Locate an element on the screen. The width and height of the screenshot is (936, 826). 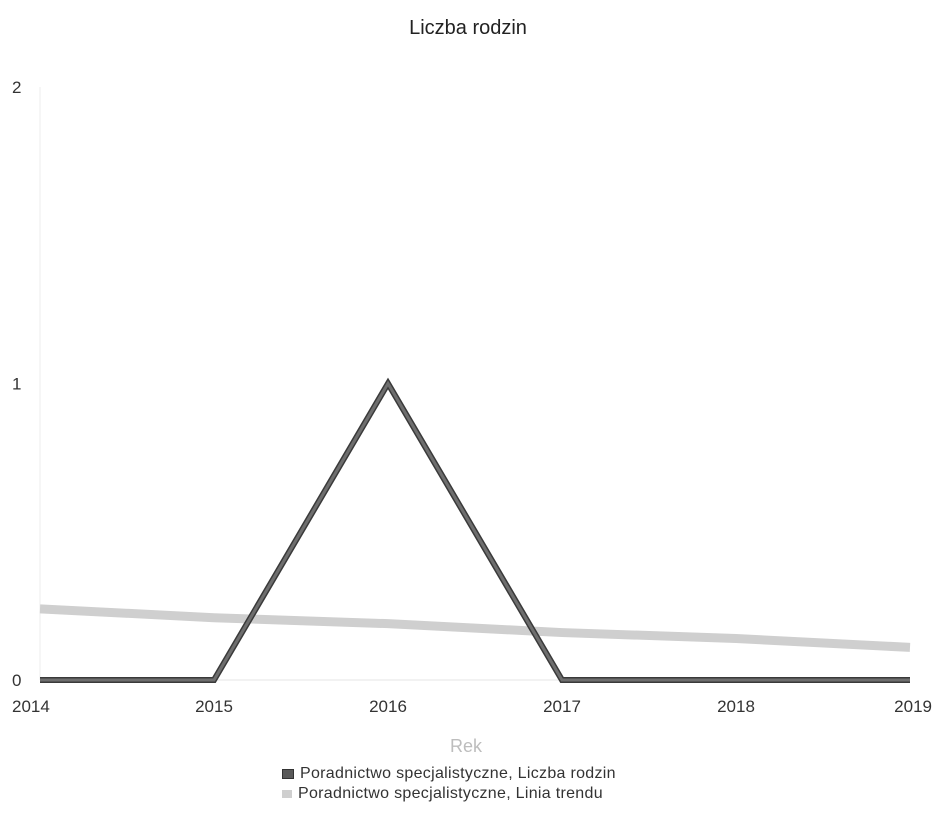
x-axis-label: Rek is located at coordinates (466, 746).